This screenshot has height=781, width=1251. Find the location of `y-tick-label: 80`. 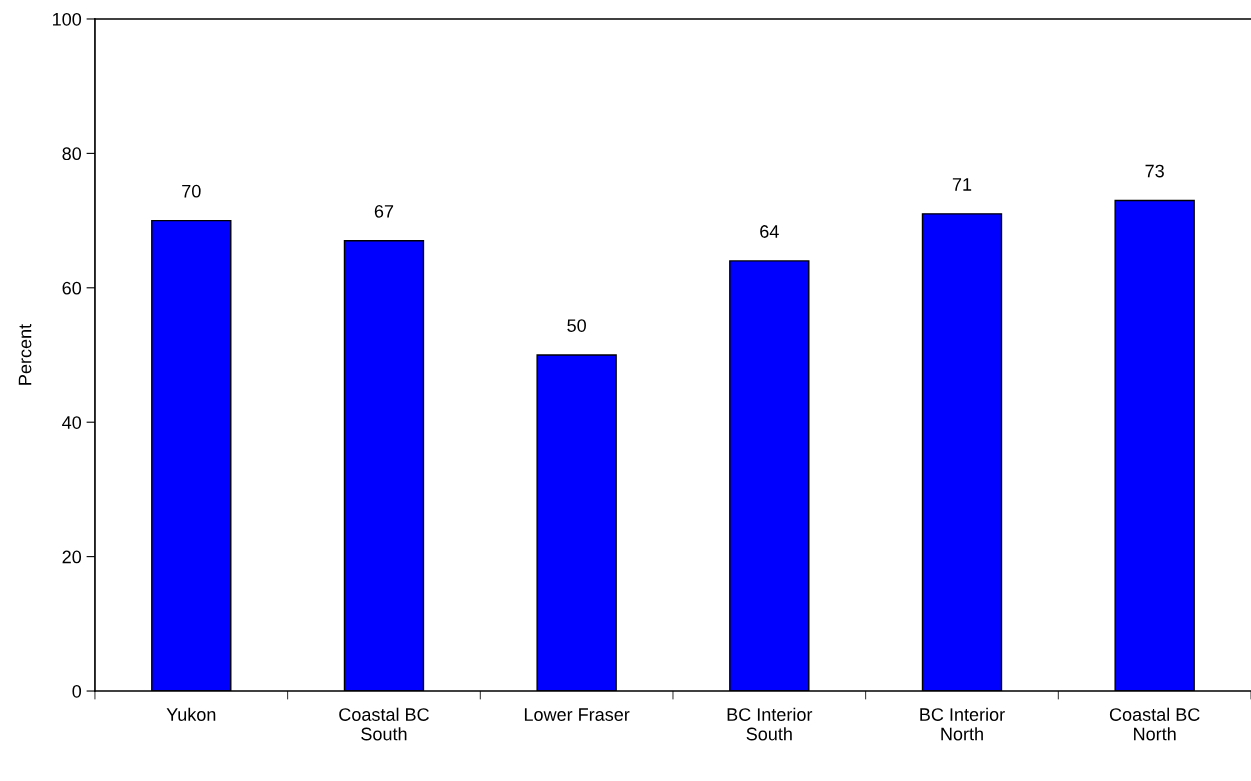

y-tick-label: 80 is located at coordinates (72, 154).